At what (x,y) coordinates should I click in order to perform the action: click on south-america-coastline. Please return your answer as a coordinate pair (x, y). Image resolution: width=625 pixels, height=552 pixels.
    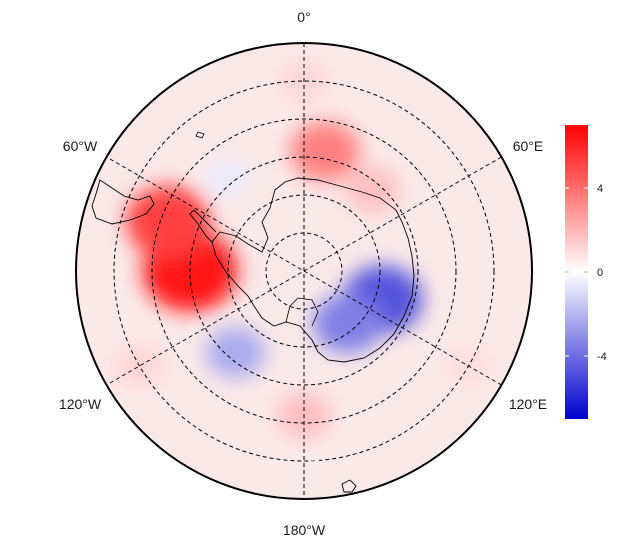
    Looking at the image, I should click on (123, 202).